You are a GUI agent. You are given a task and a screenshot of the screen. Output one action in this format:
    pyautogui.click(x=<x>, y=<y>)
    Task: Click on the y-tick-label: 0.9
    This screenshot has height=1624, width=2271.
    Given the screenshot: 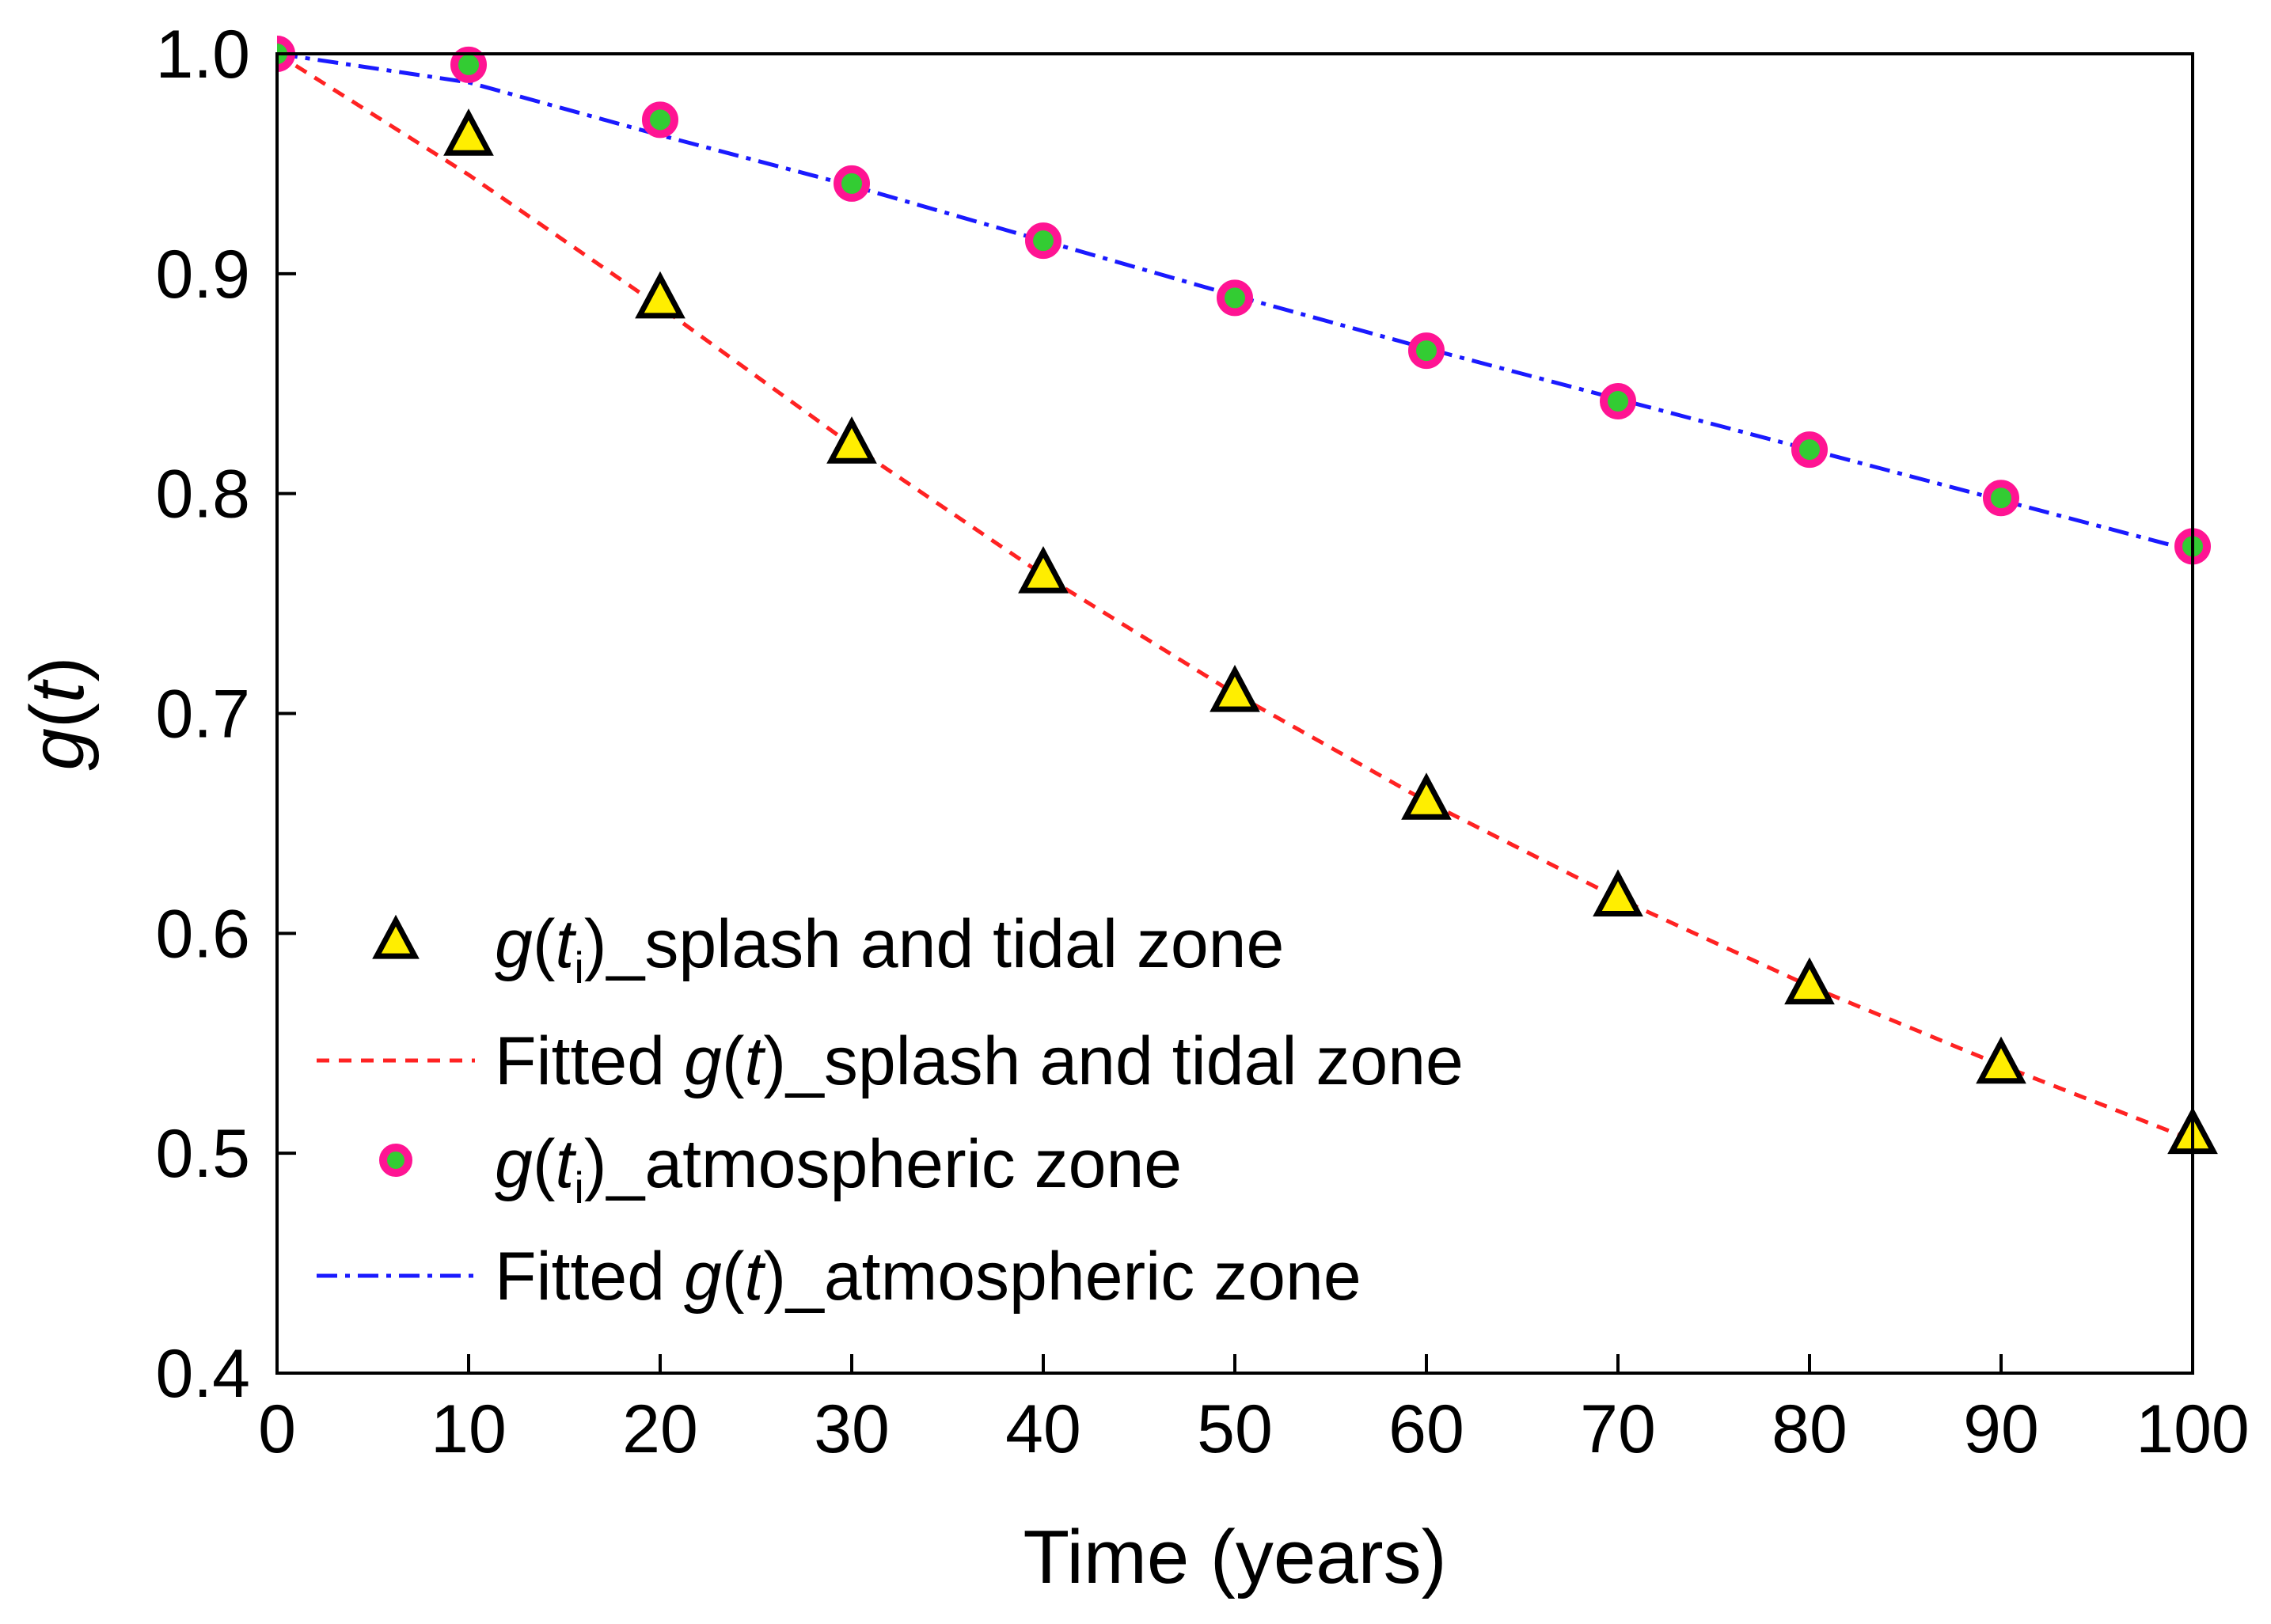 What is the action you would take?
    pyautogui.click(x=202, y=275)
    